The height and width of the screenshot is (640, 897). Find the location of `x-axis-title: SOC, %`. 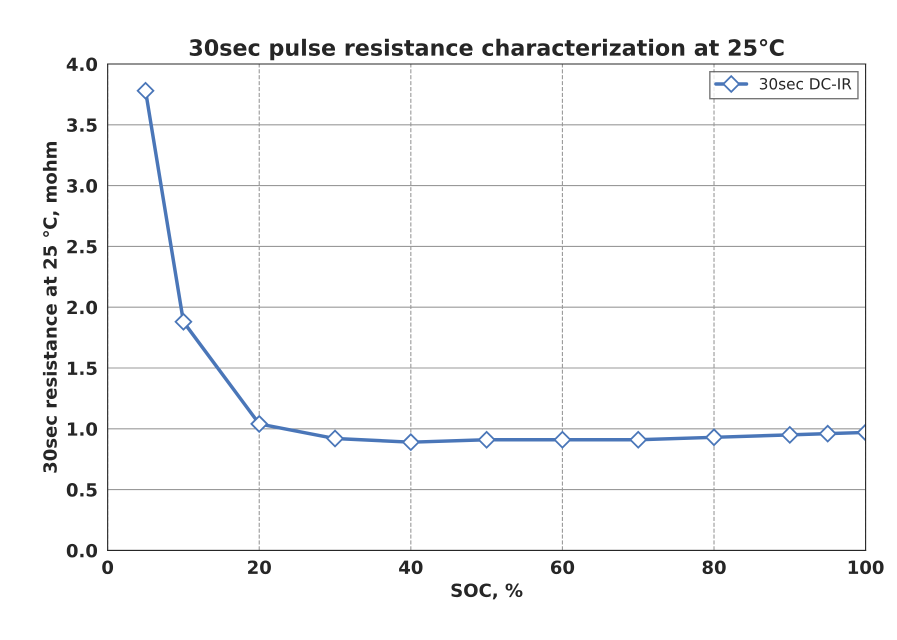

x-axis-title: SOC, % is located at coordinates (486, 591).